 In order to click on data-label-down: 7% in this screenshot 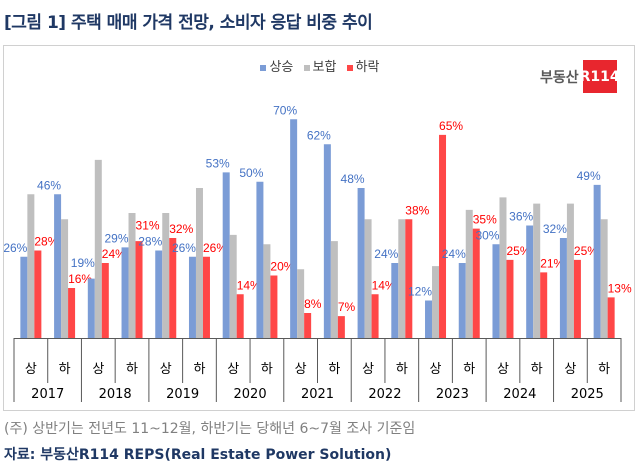, I will do `click(347, 307)`.